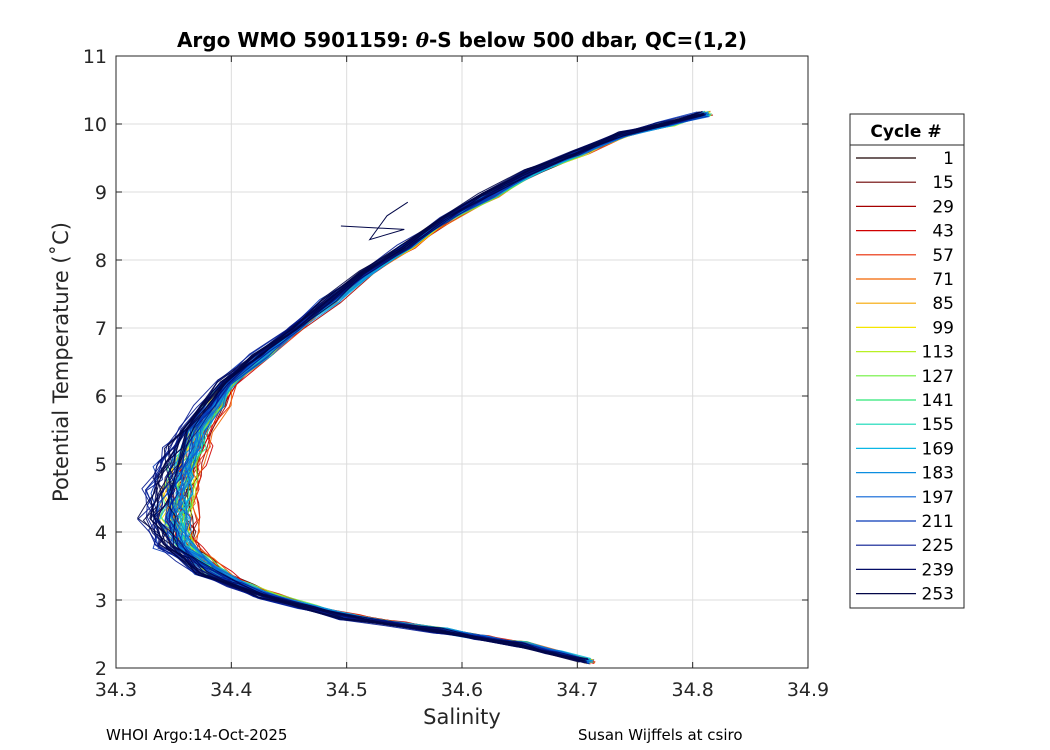 This screenshot has width=1050, height=750. I want to click on legend-label: 99, so click(943, 328).